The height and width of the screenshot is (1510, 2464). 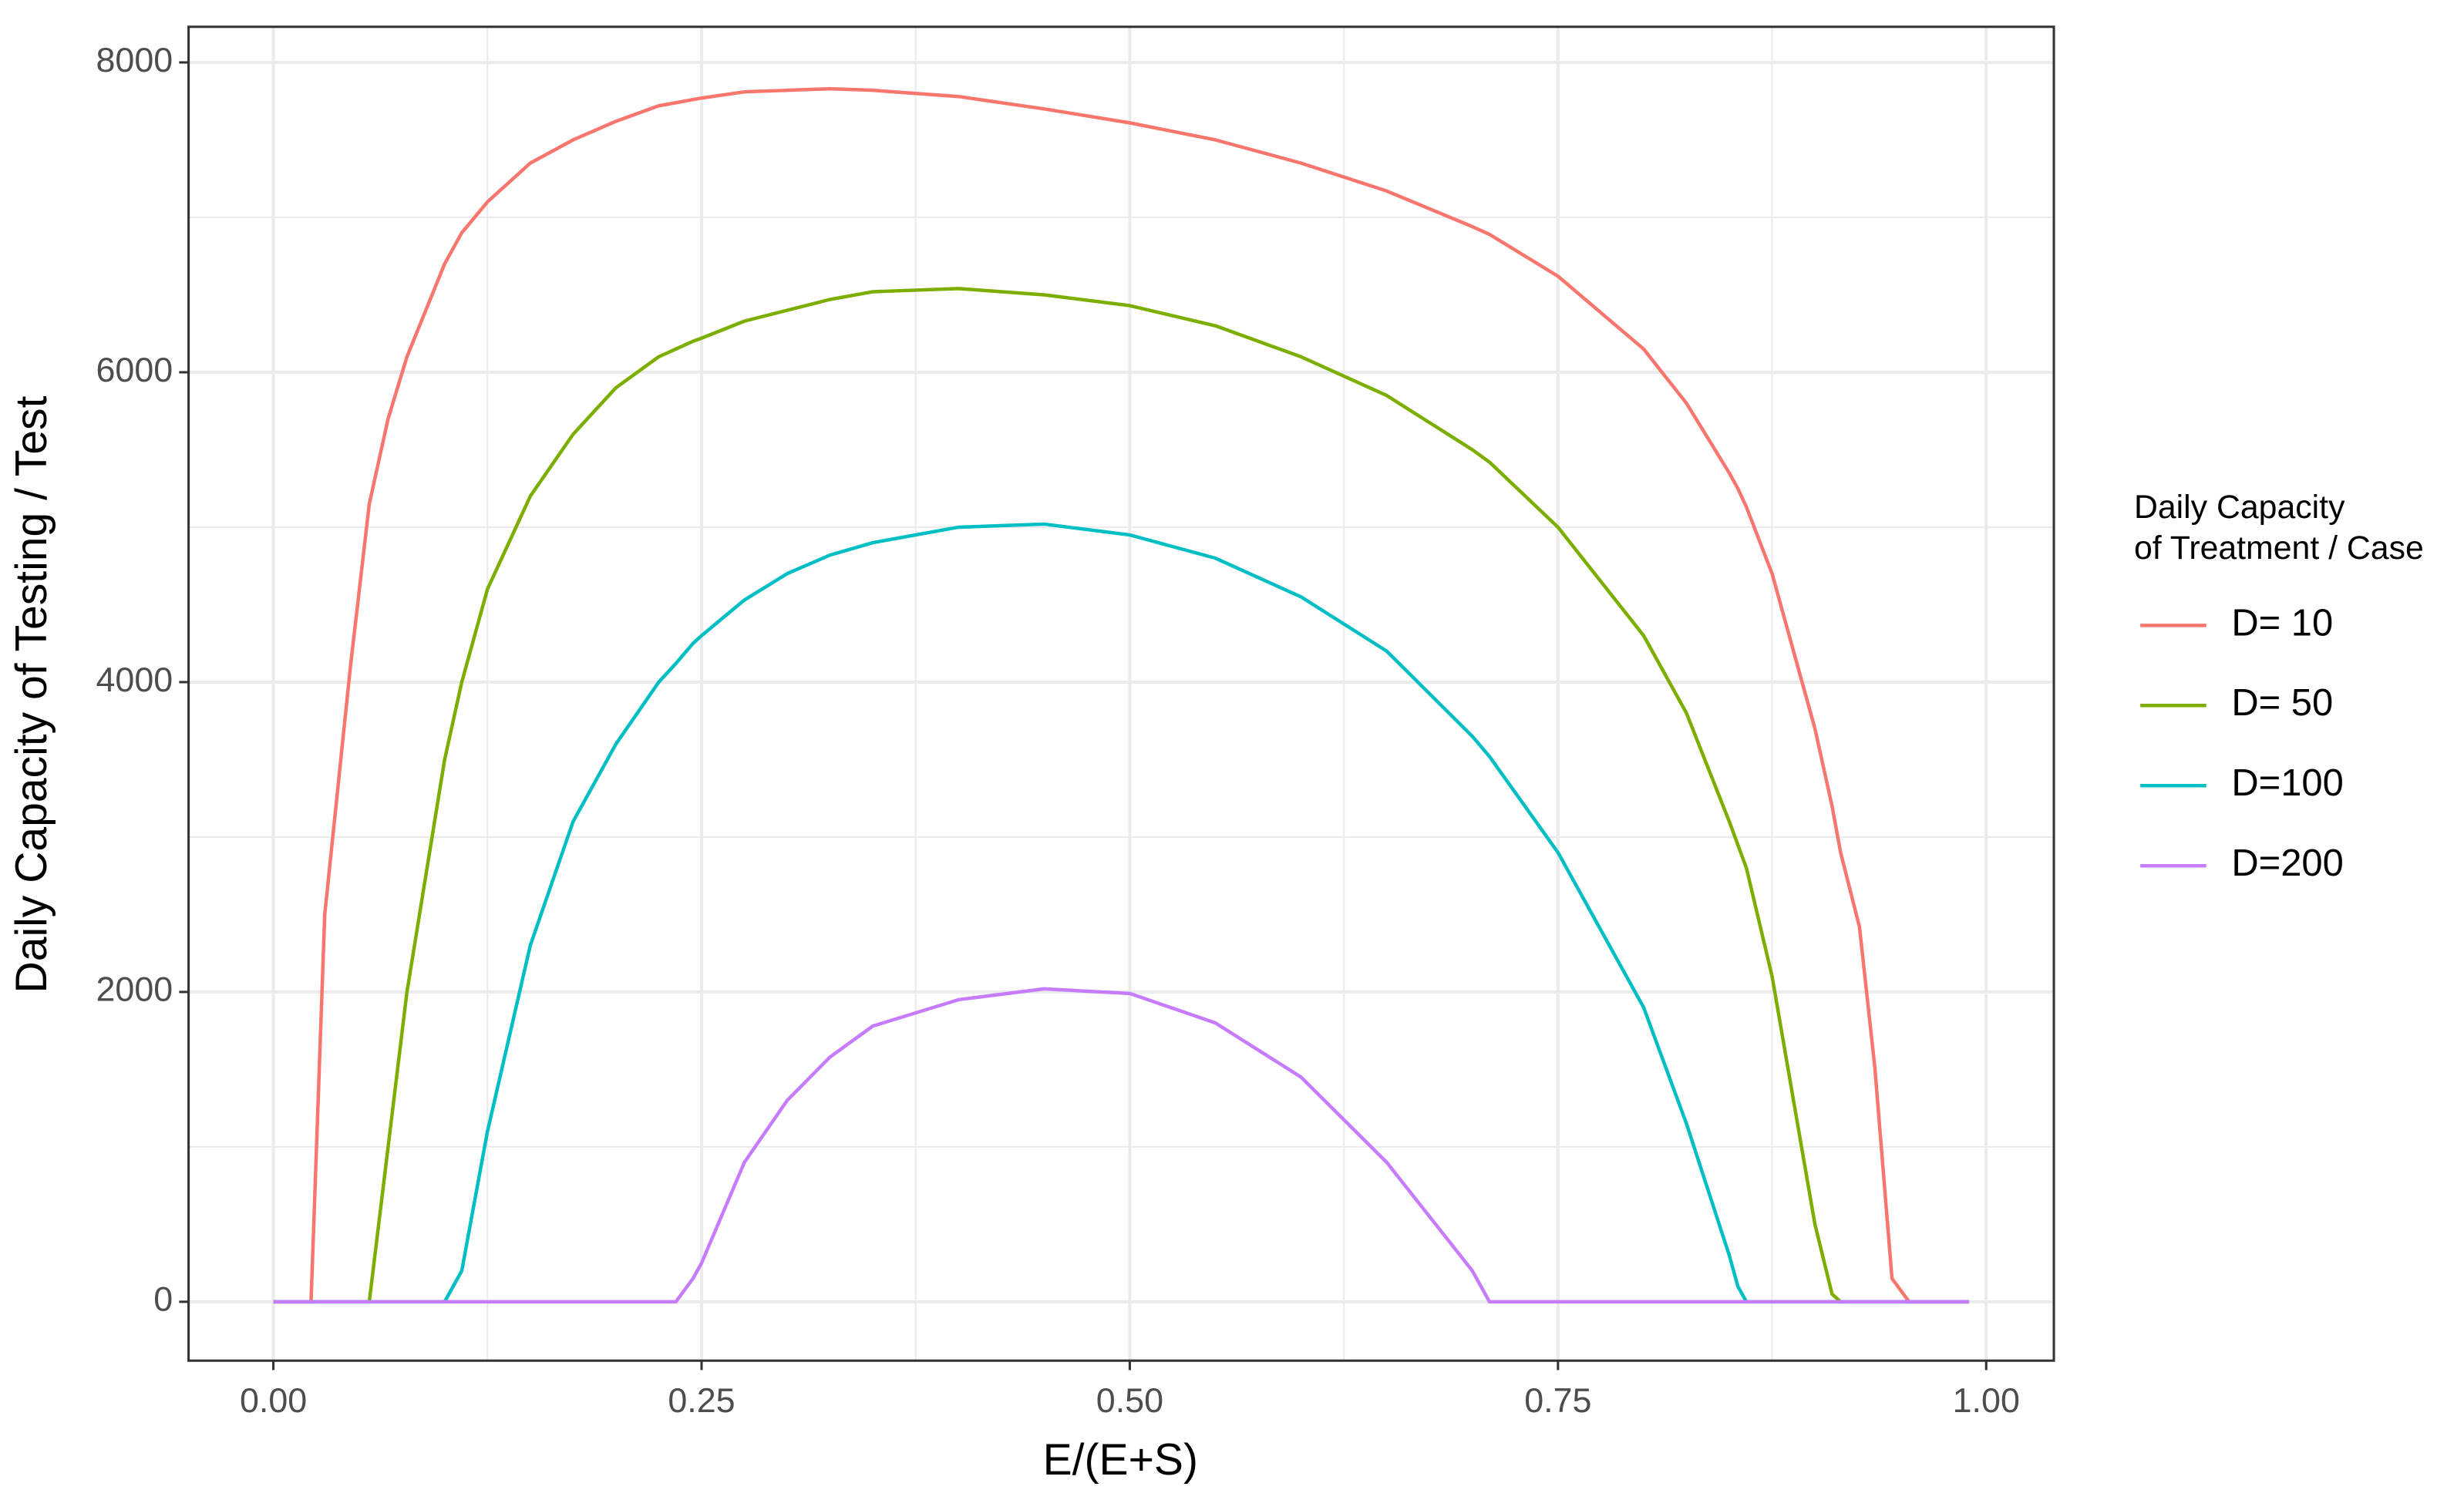 What do you see at coordinates (134, 59) in the screenshot?
I see `y-tick-label: 8000` at bounding box center [134, 59].